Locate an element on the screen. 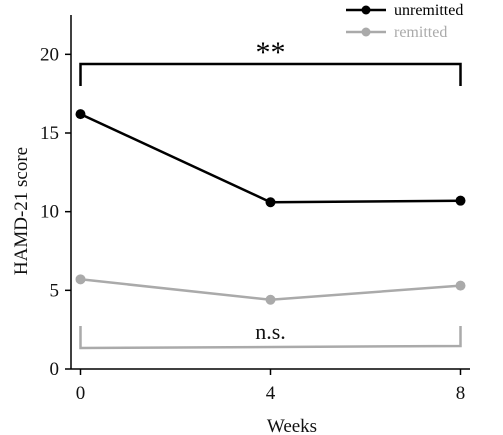 This screenshot has width=503, height=435. legend: unremitted remitted is located at coordinates (404, 21).